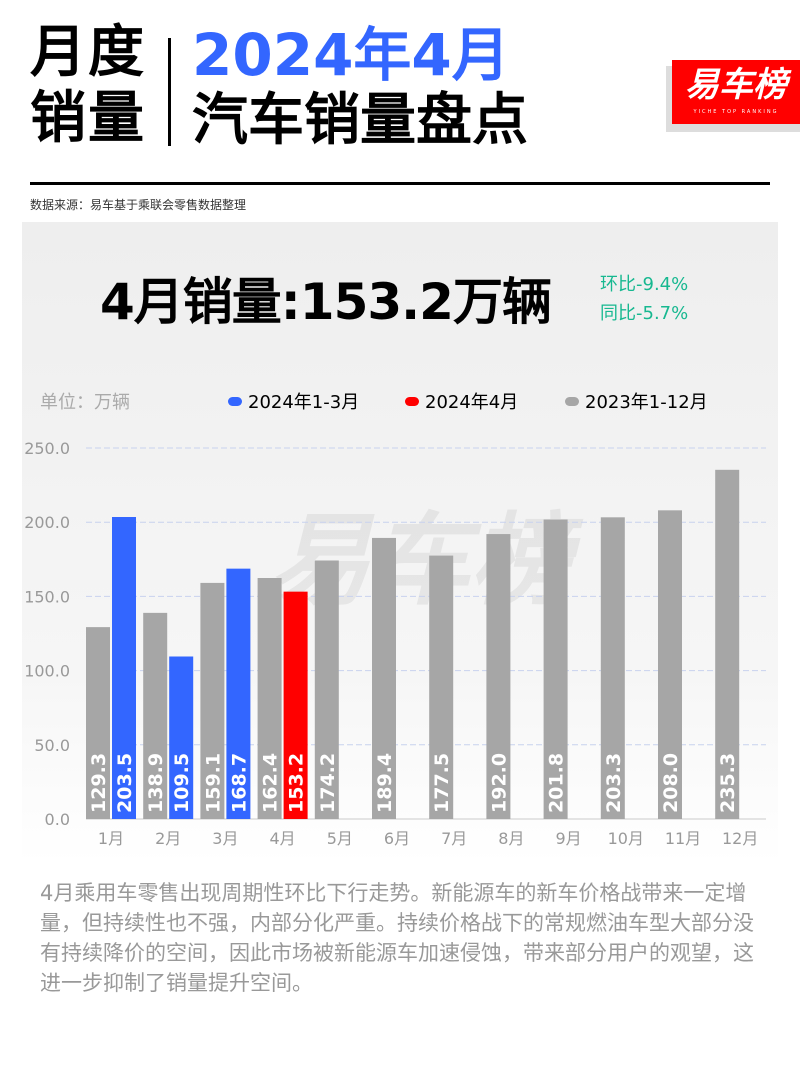  What do you see at coordinates (297, 783) in the screenshot?
I see `bar-data-label: 153.2` at bounding box center [297, 783].